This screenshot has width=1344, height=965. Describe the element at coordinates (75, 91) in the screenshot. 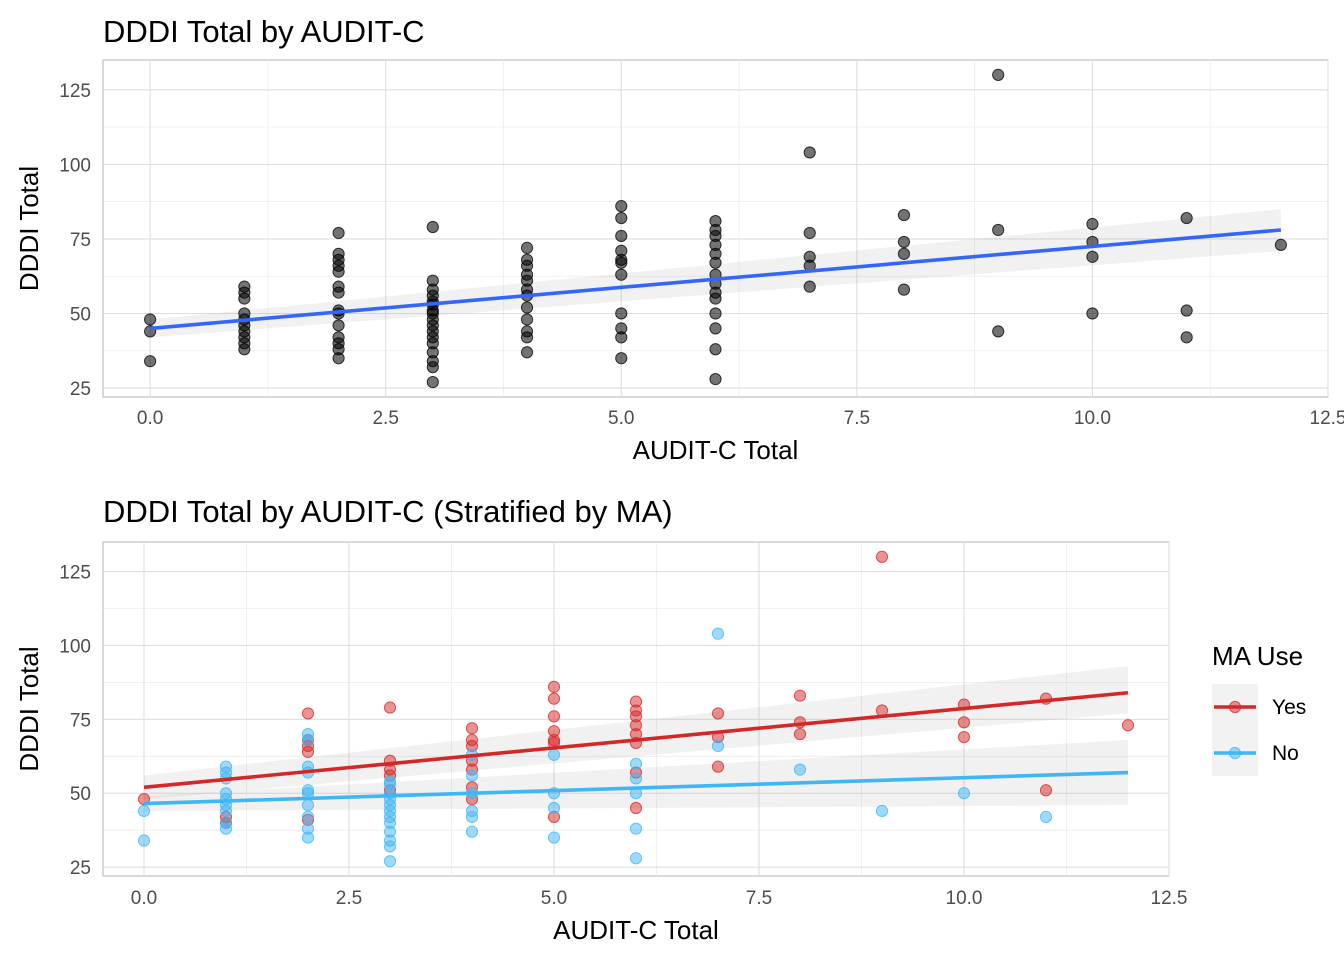

I see `y-tick-label: 125` at that location.